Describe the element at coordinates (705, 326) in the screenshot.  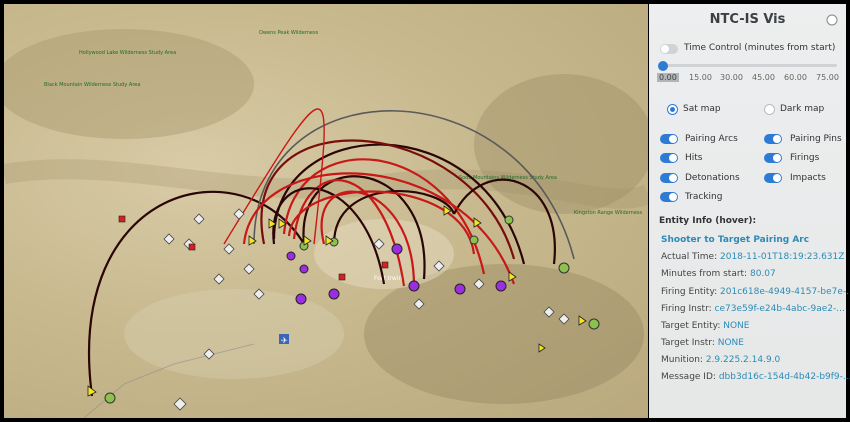
I see `entity-field-target-entity: Target Entity: NONE` at that location.